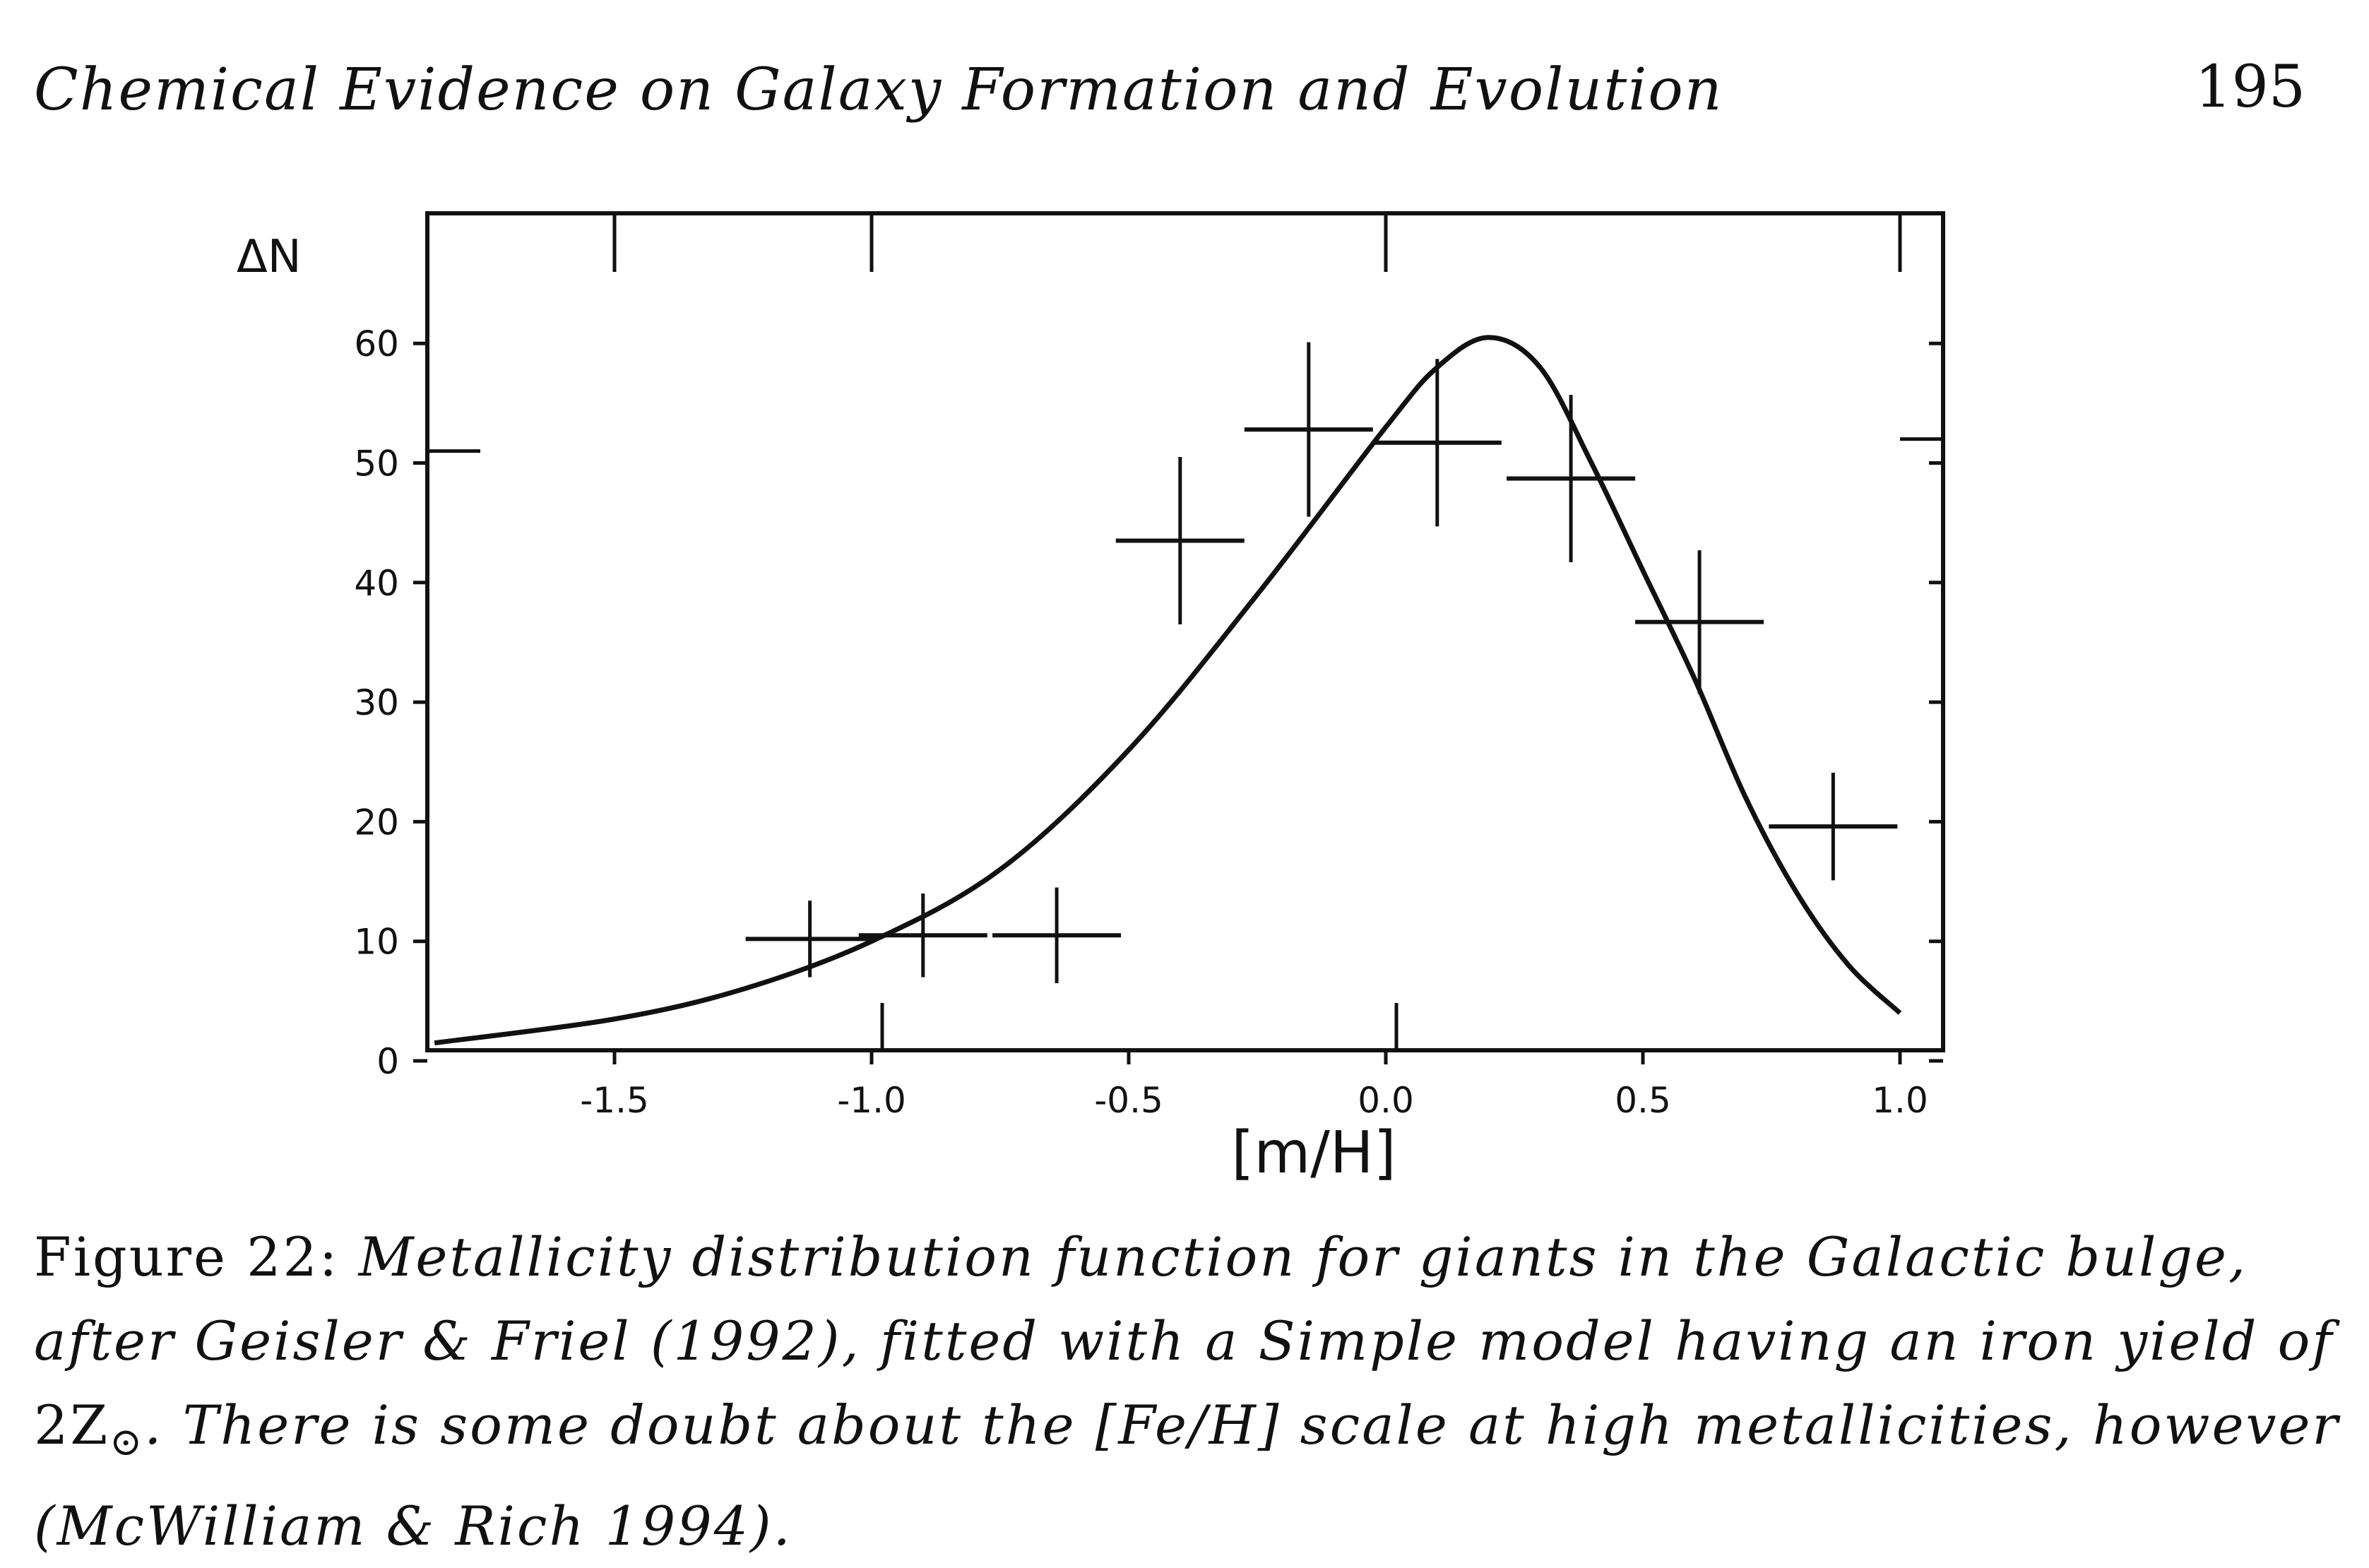 The image size is (2369, 1568). Describe the element at coordinates (127, 1442) in the screenshot. I see `sun-symbol: ⊙` at that location.